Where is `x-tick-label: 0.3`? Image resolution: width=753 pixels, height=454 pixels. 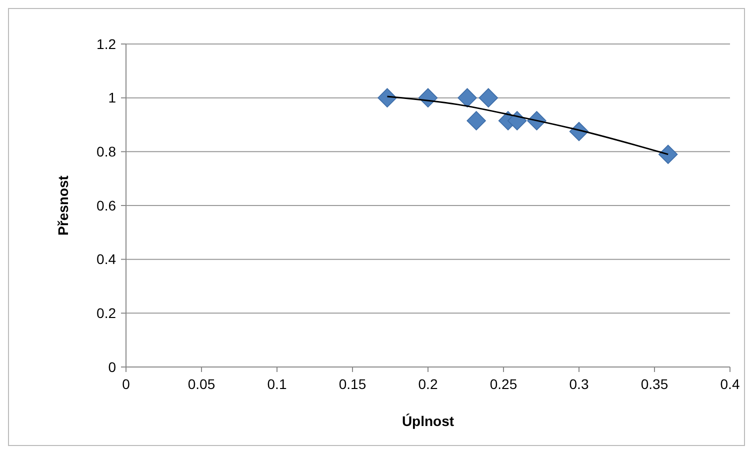 x-tick-label: 0.3 is located at coordinates (579, 384).